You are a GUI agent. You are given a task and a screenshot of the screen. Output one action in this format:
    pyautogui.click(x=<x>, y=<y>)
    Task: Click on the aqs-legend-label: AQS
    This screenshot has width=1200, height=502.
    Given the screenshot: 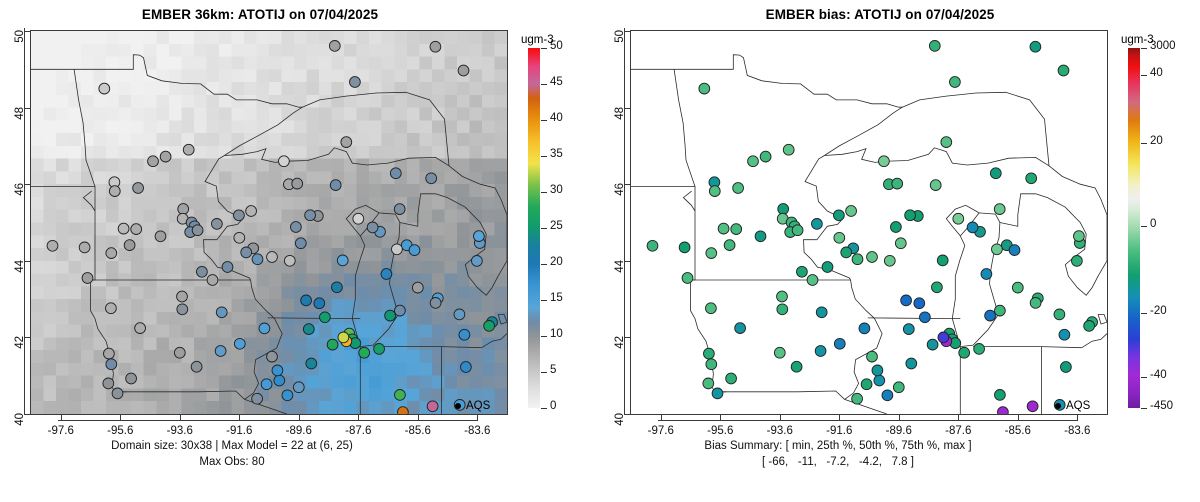 What is the action you would take?
    pyautogui.click(x=1078, y=406)
    